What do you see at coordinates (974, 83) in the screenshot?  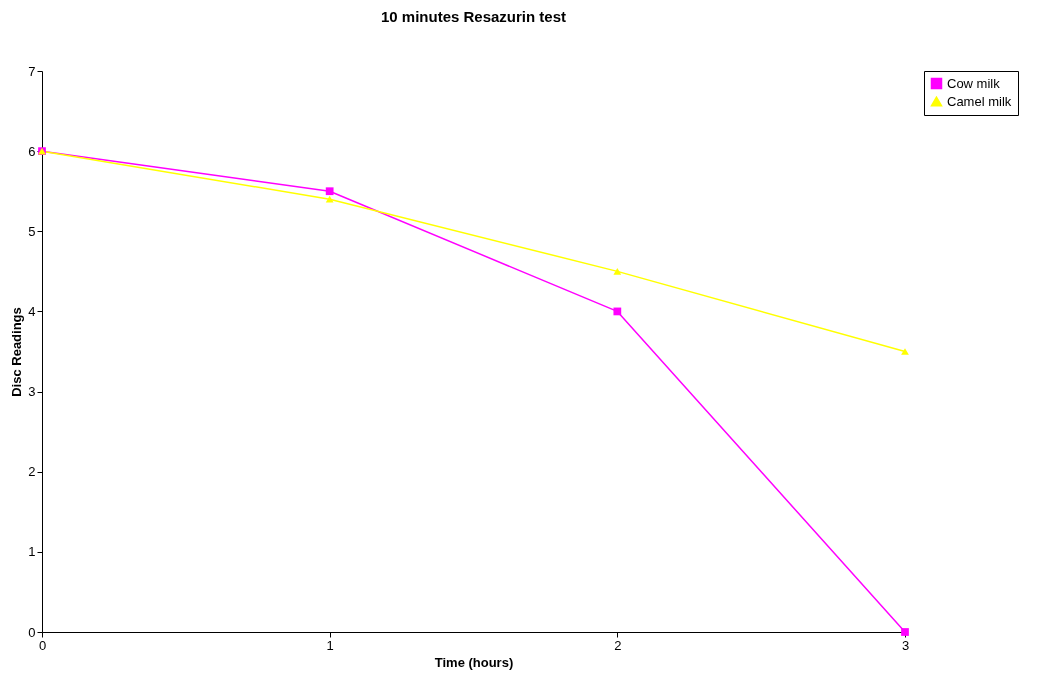 I see `legend-label: Cow milk` at bounding box center [974, 83].